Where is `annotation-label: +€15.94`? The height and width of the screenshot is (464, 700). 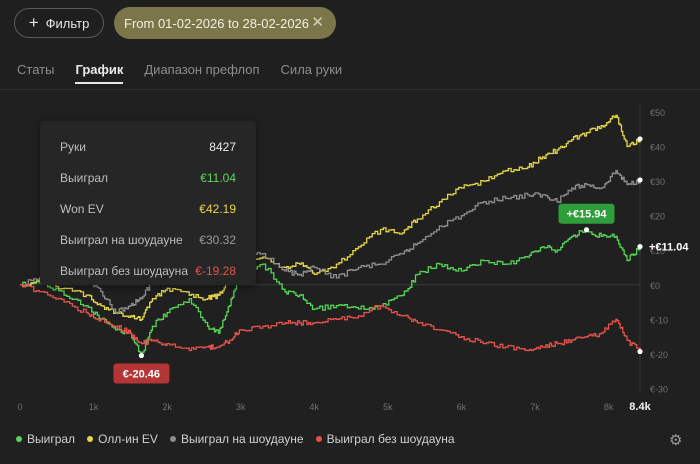 annotation-label: +€15.94 is located at coordinates (586, 215).